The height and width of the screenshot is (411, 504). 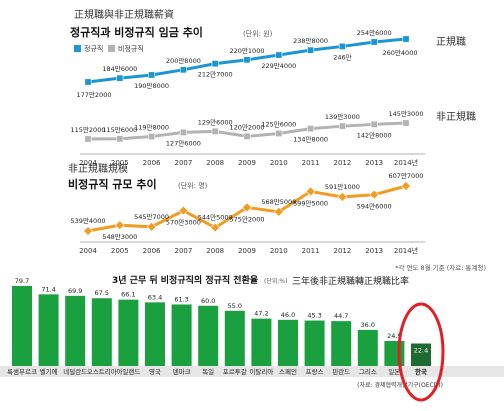 What do you see at coordinates (155, 297) in the screenshot?
I see `bar-value-label: 63.4` at bounding box center [155, 297].